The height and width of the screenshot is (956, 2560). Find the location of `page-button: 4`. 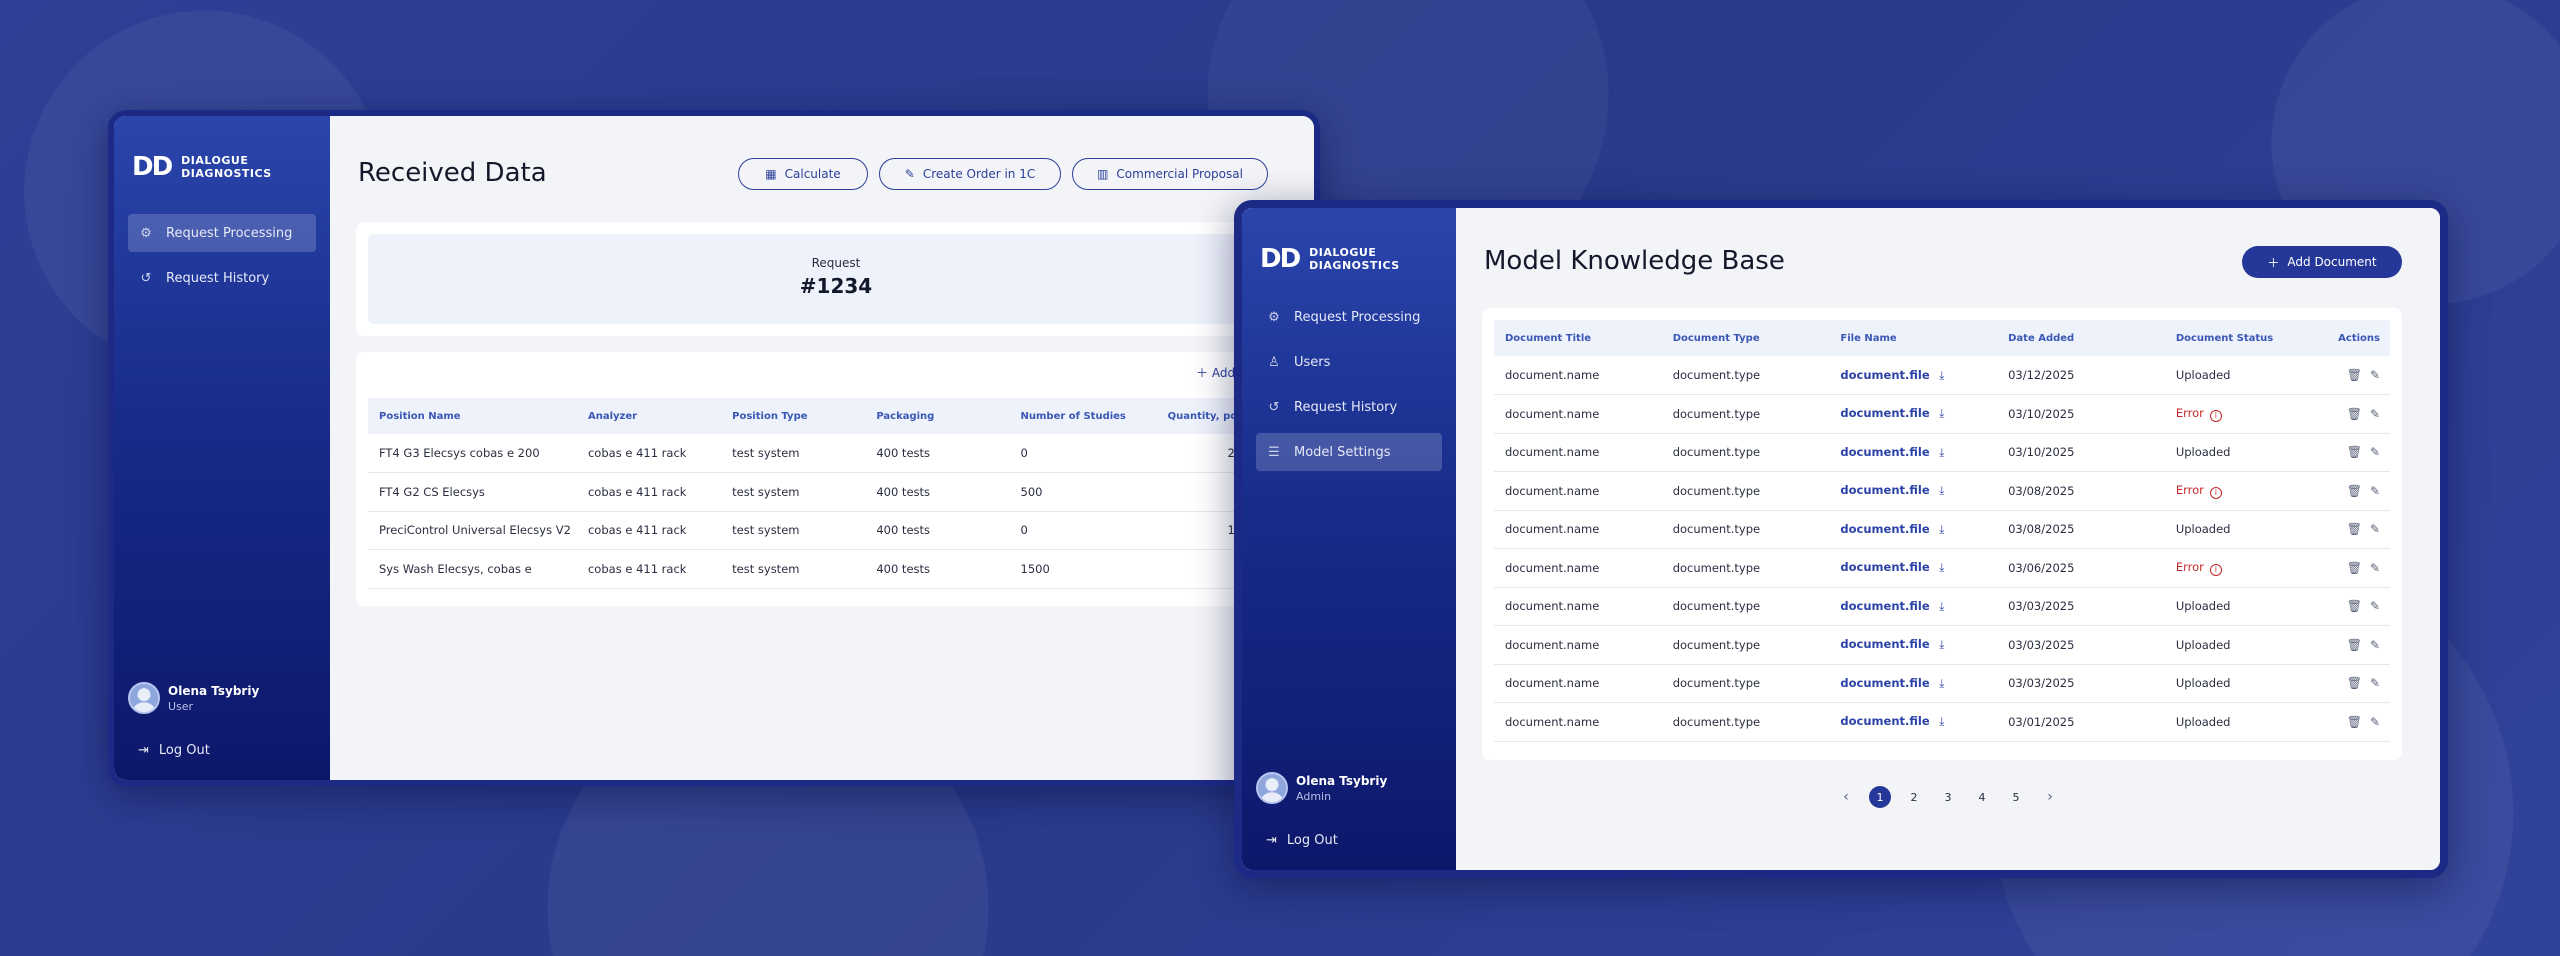

page-button: 4 is located at coordinates (1982, 797).